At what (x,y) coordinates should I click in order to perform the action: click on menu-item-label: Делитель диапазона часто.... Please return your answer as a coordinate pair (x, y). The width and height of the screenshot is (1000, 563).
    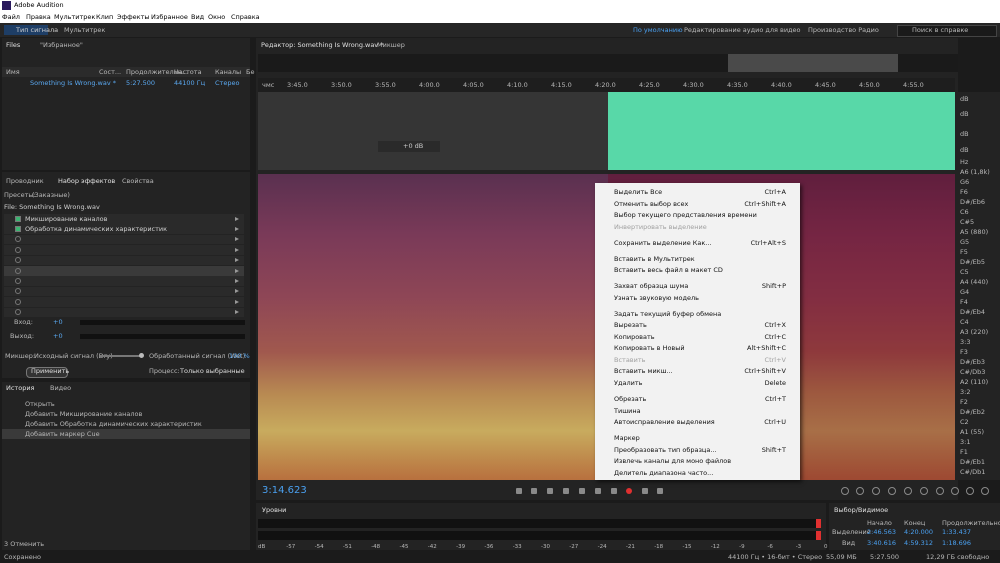
    Looking at the image, I should click on (664, 472).